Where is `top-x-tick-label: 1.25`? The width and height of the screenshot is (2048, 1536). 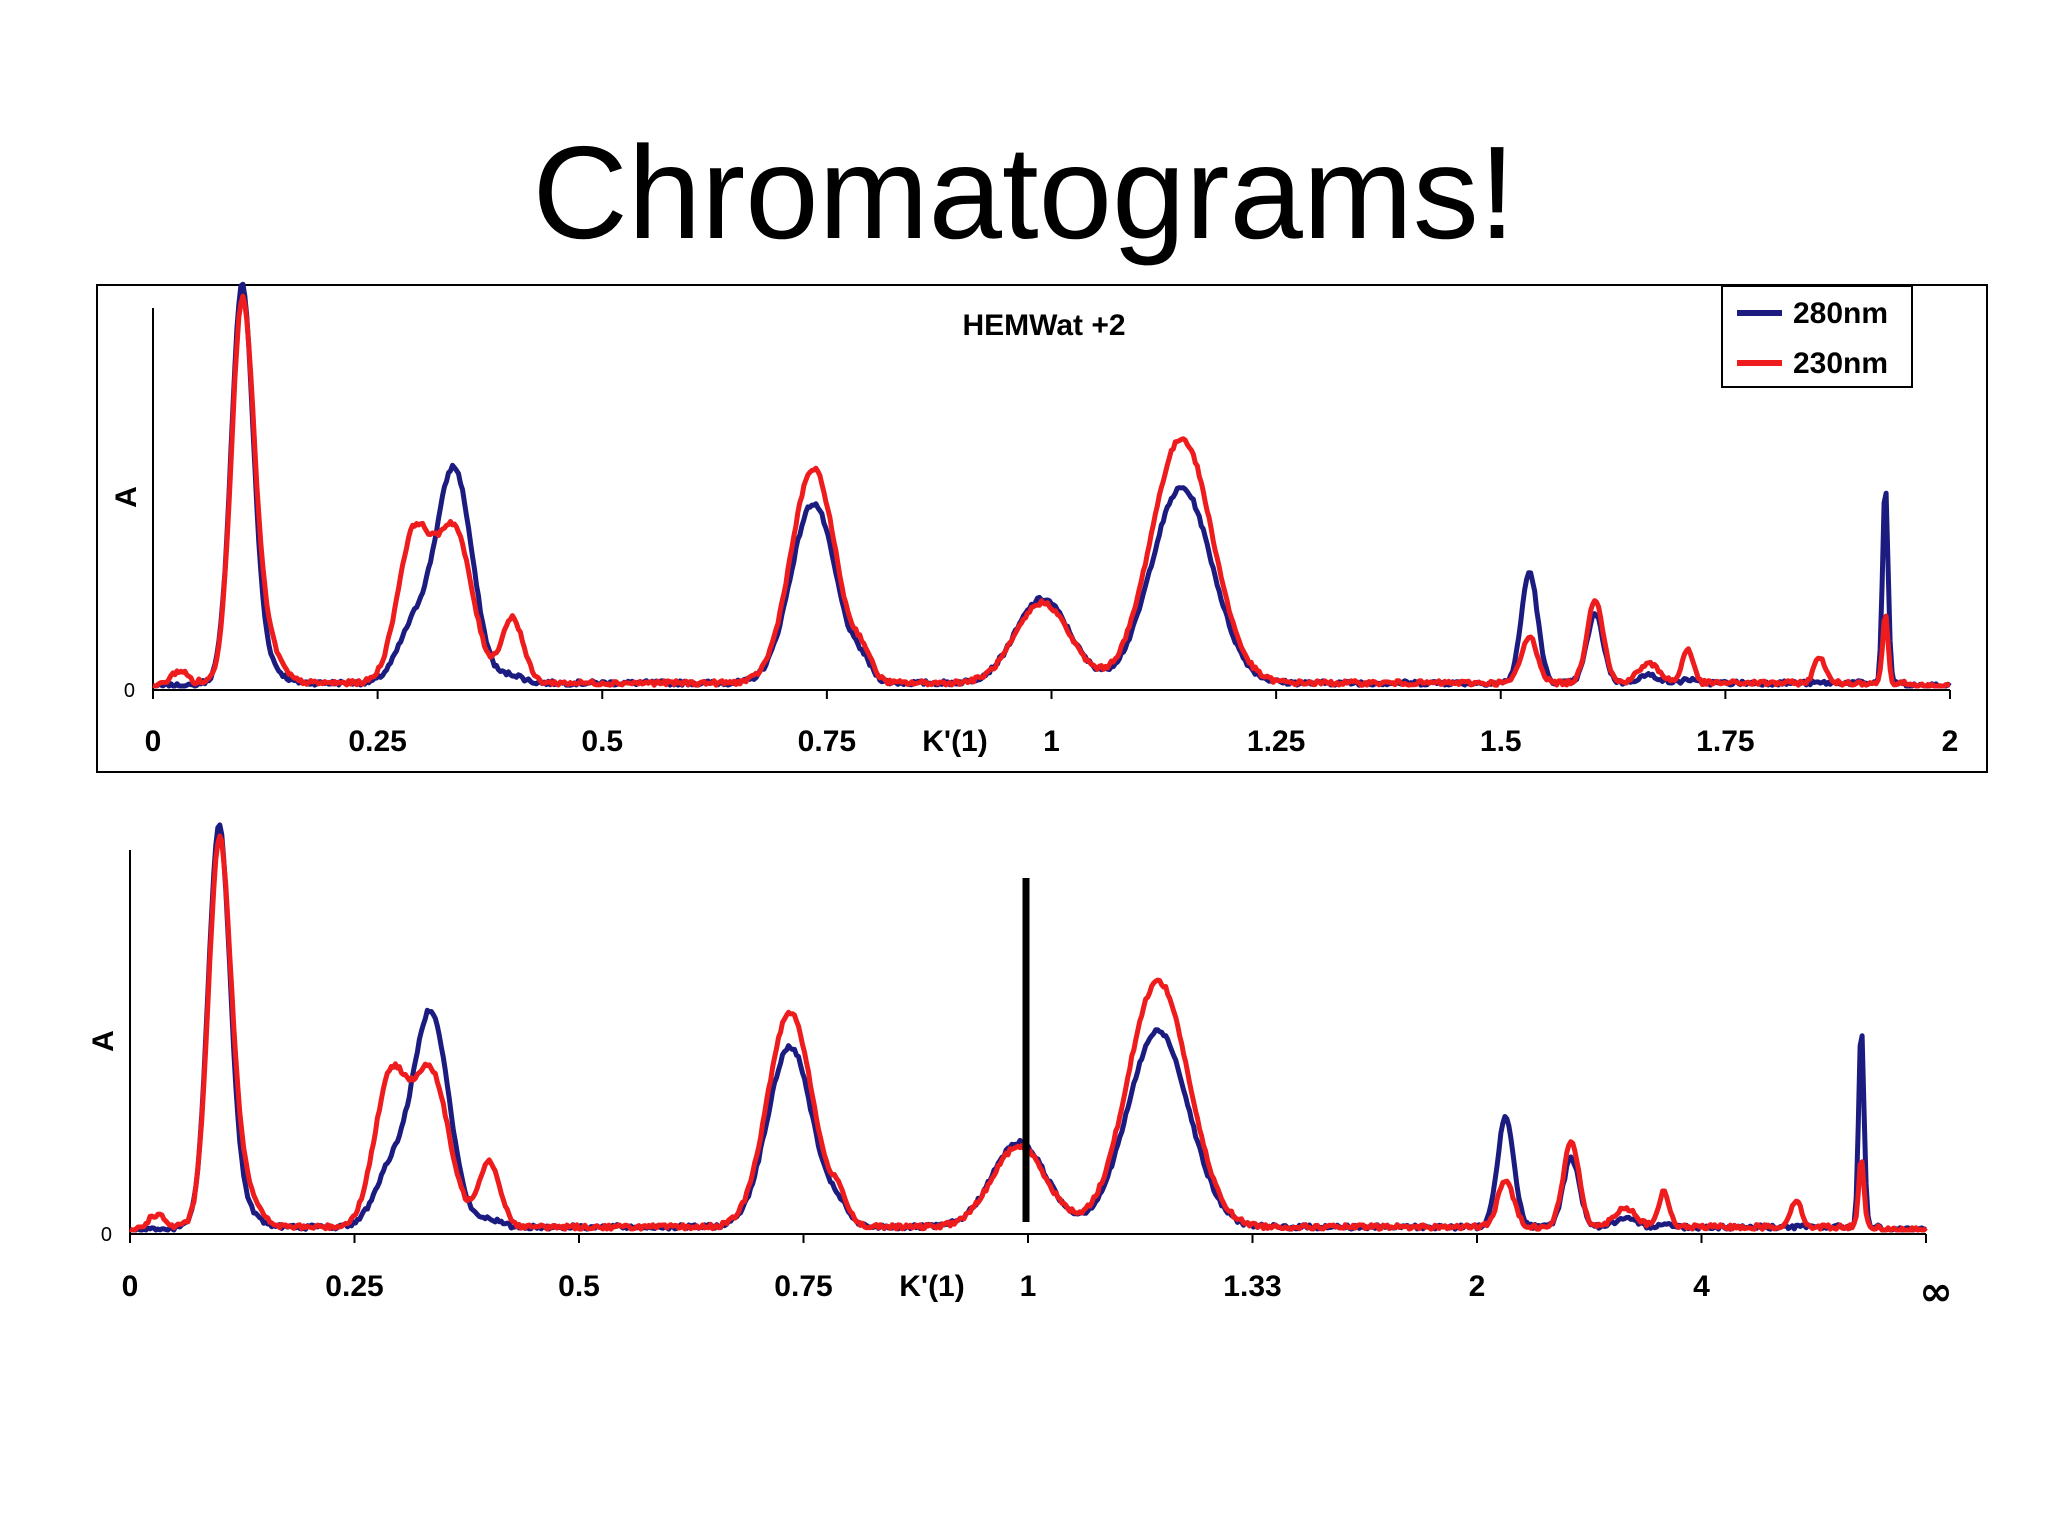 top-x-tick-label: 1.25 is located at coordinates (1276, 741).